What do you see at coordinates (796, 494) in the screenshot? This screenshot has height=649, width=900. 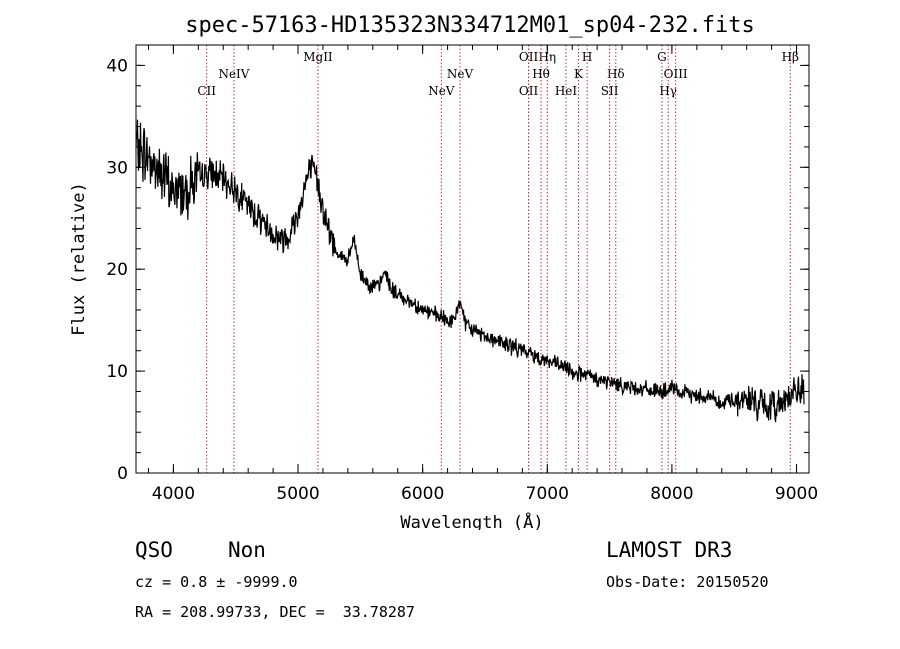 I see `x-tick-label: 9000` at bounding box center [796, 494].